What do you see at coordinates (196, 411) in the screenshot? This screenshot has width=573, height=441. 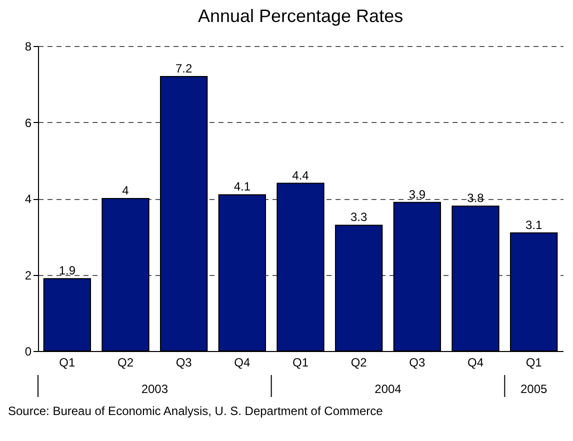 I see `source-note: Source: Bureau of Economic Analysis, U. S. Department of Commerce` at bounding box center [196, 411].